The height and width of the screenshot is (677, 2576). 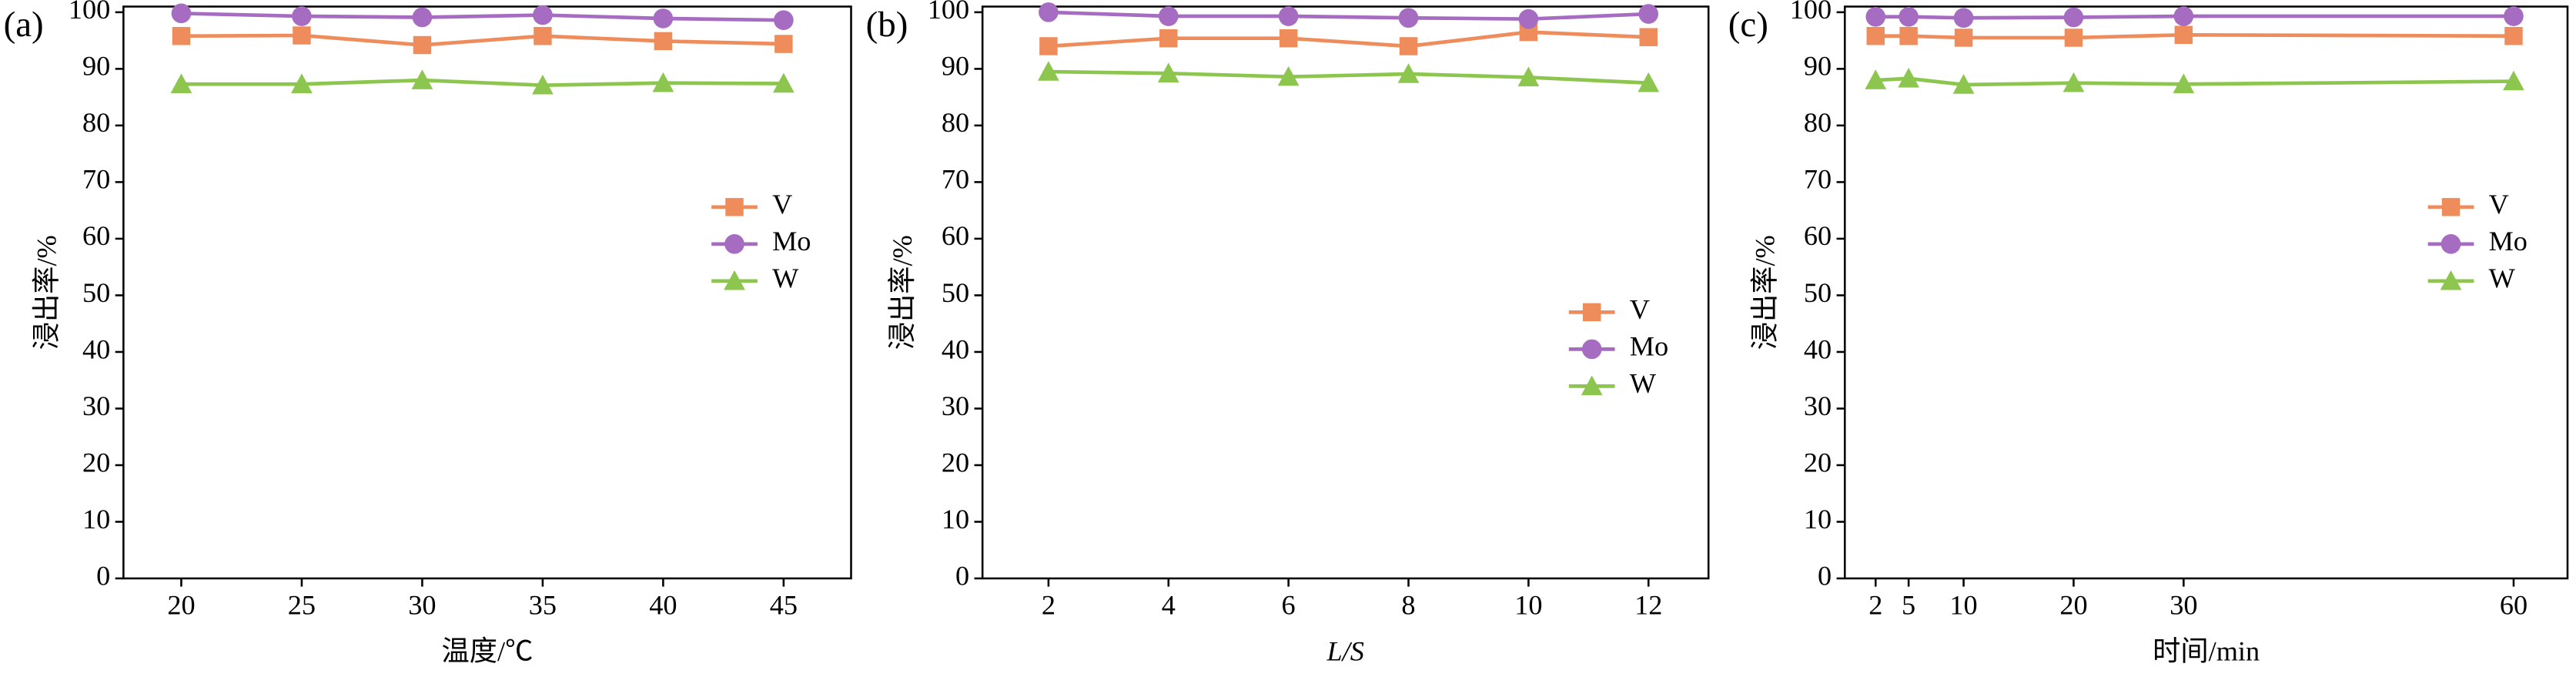 I want to click on x-tick-label: 5, so click(x=1909, y=605).